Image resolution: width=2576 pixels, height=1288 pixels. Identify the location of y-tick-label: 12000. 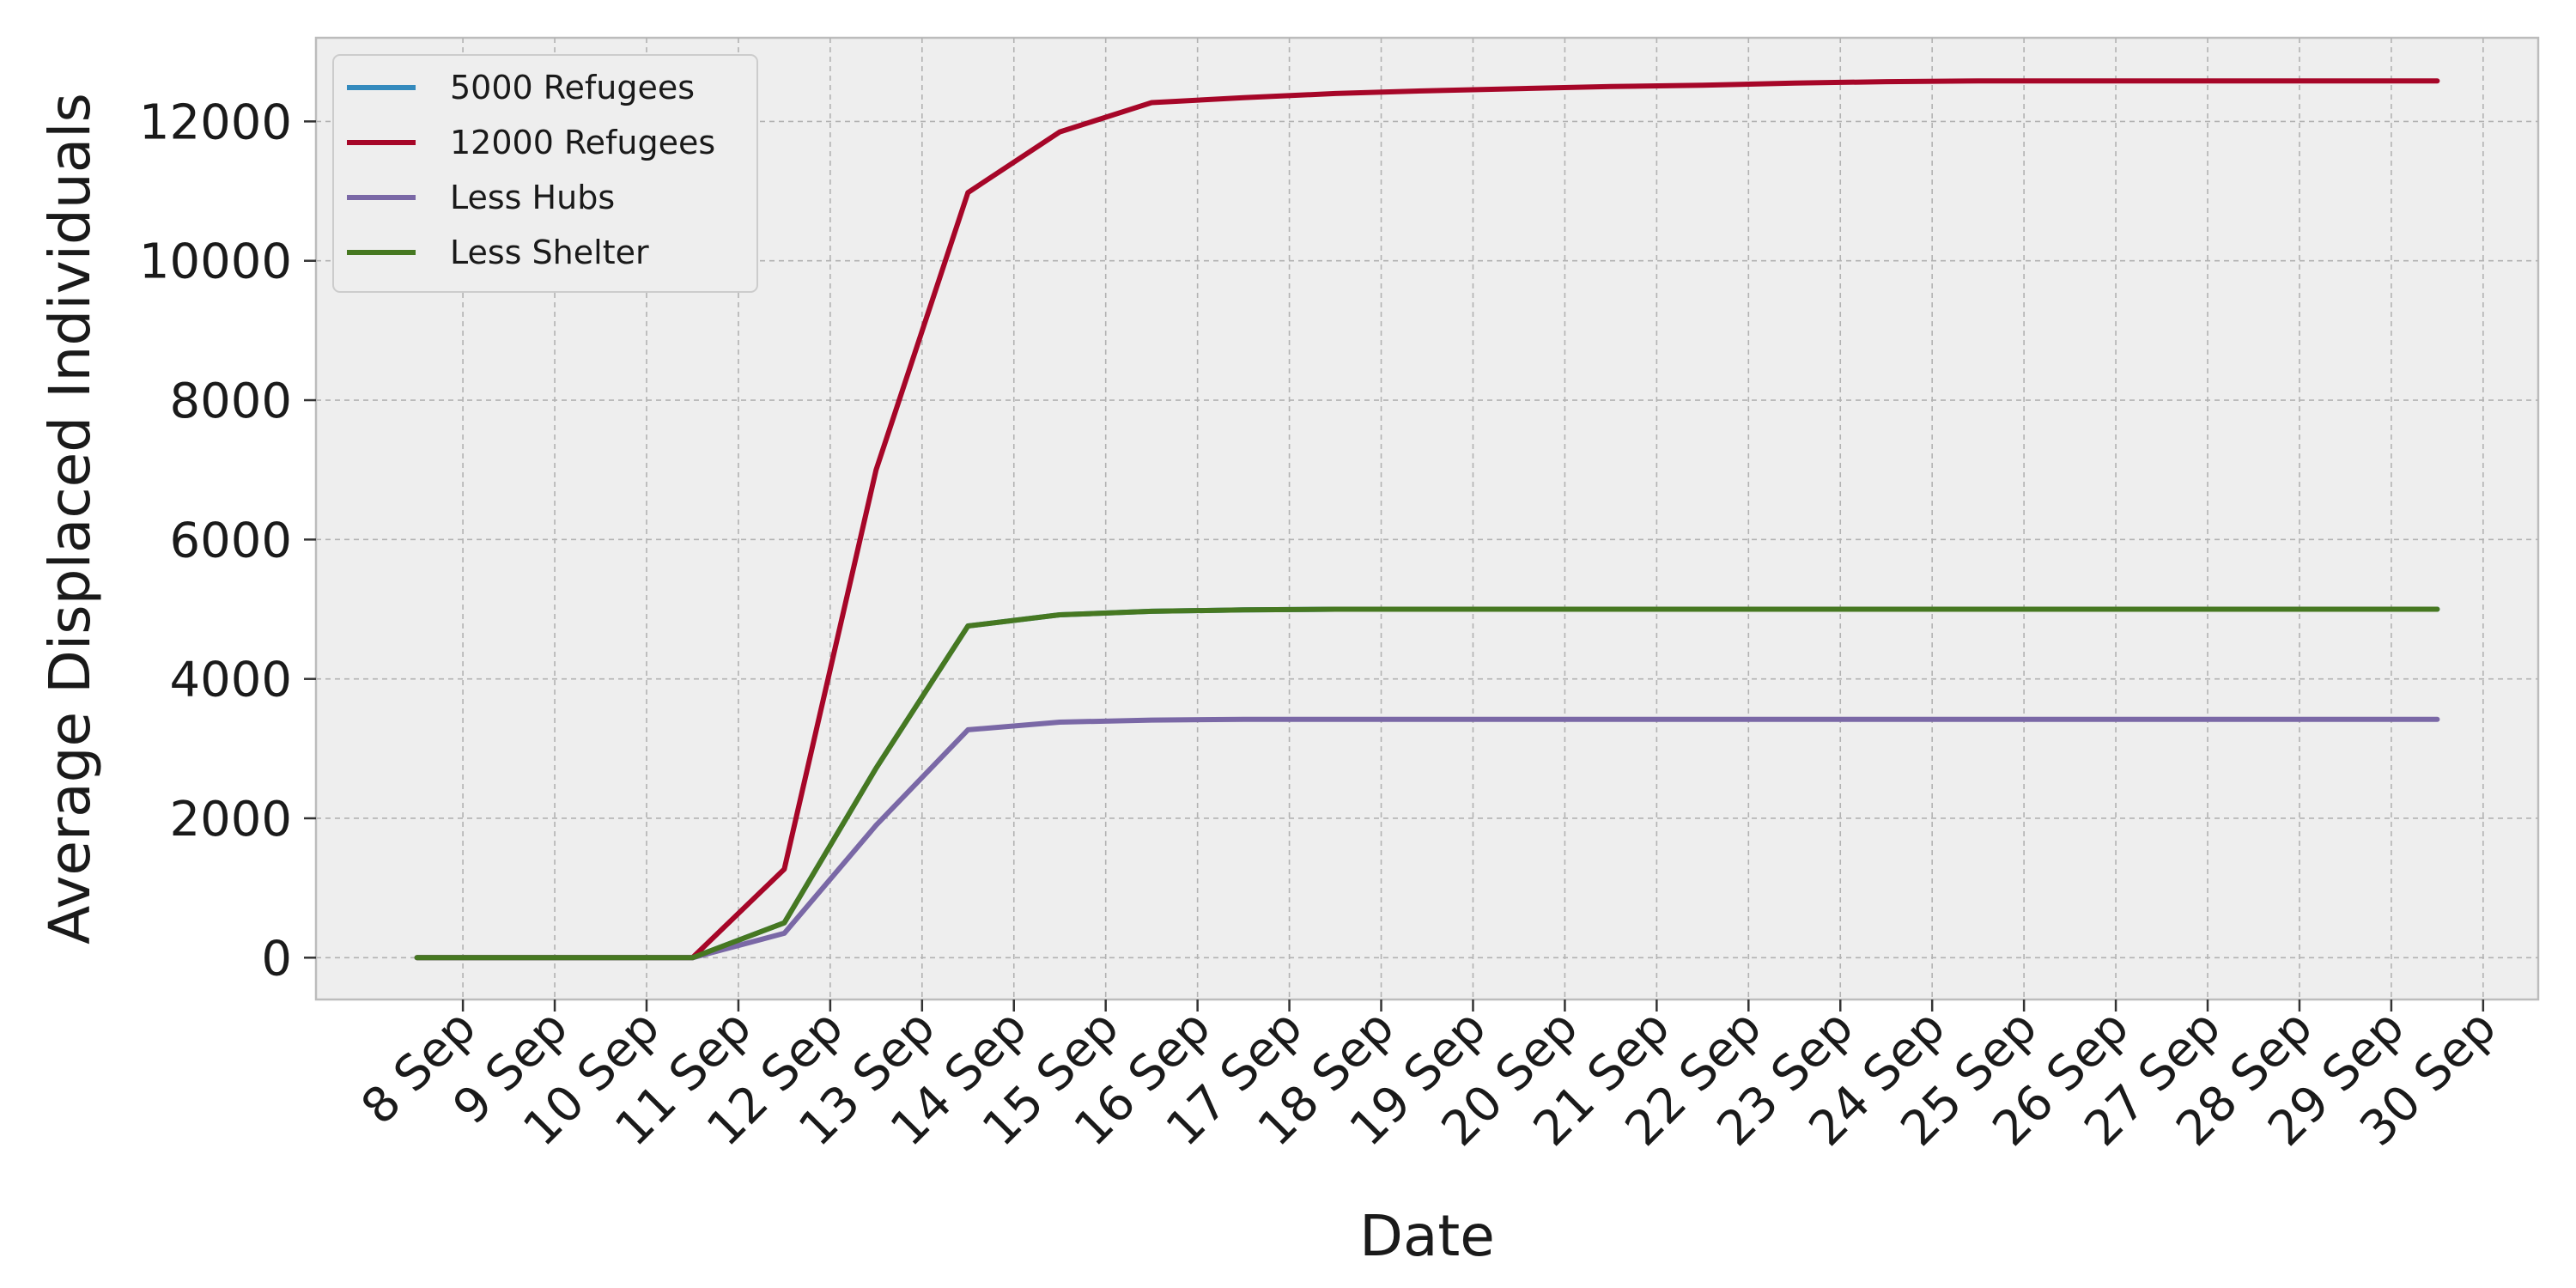
(215, 122).